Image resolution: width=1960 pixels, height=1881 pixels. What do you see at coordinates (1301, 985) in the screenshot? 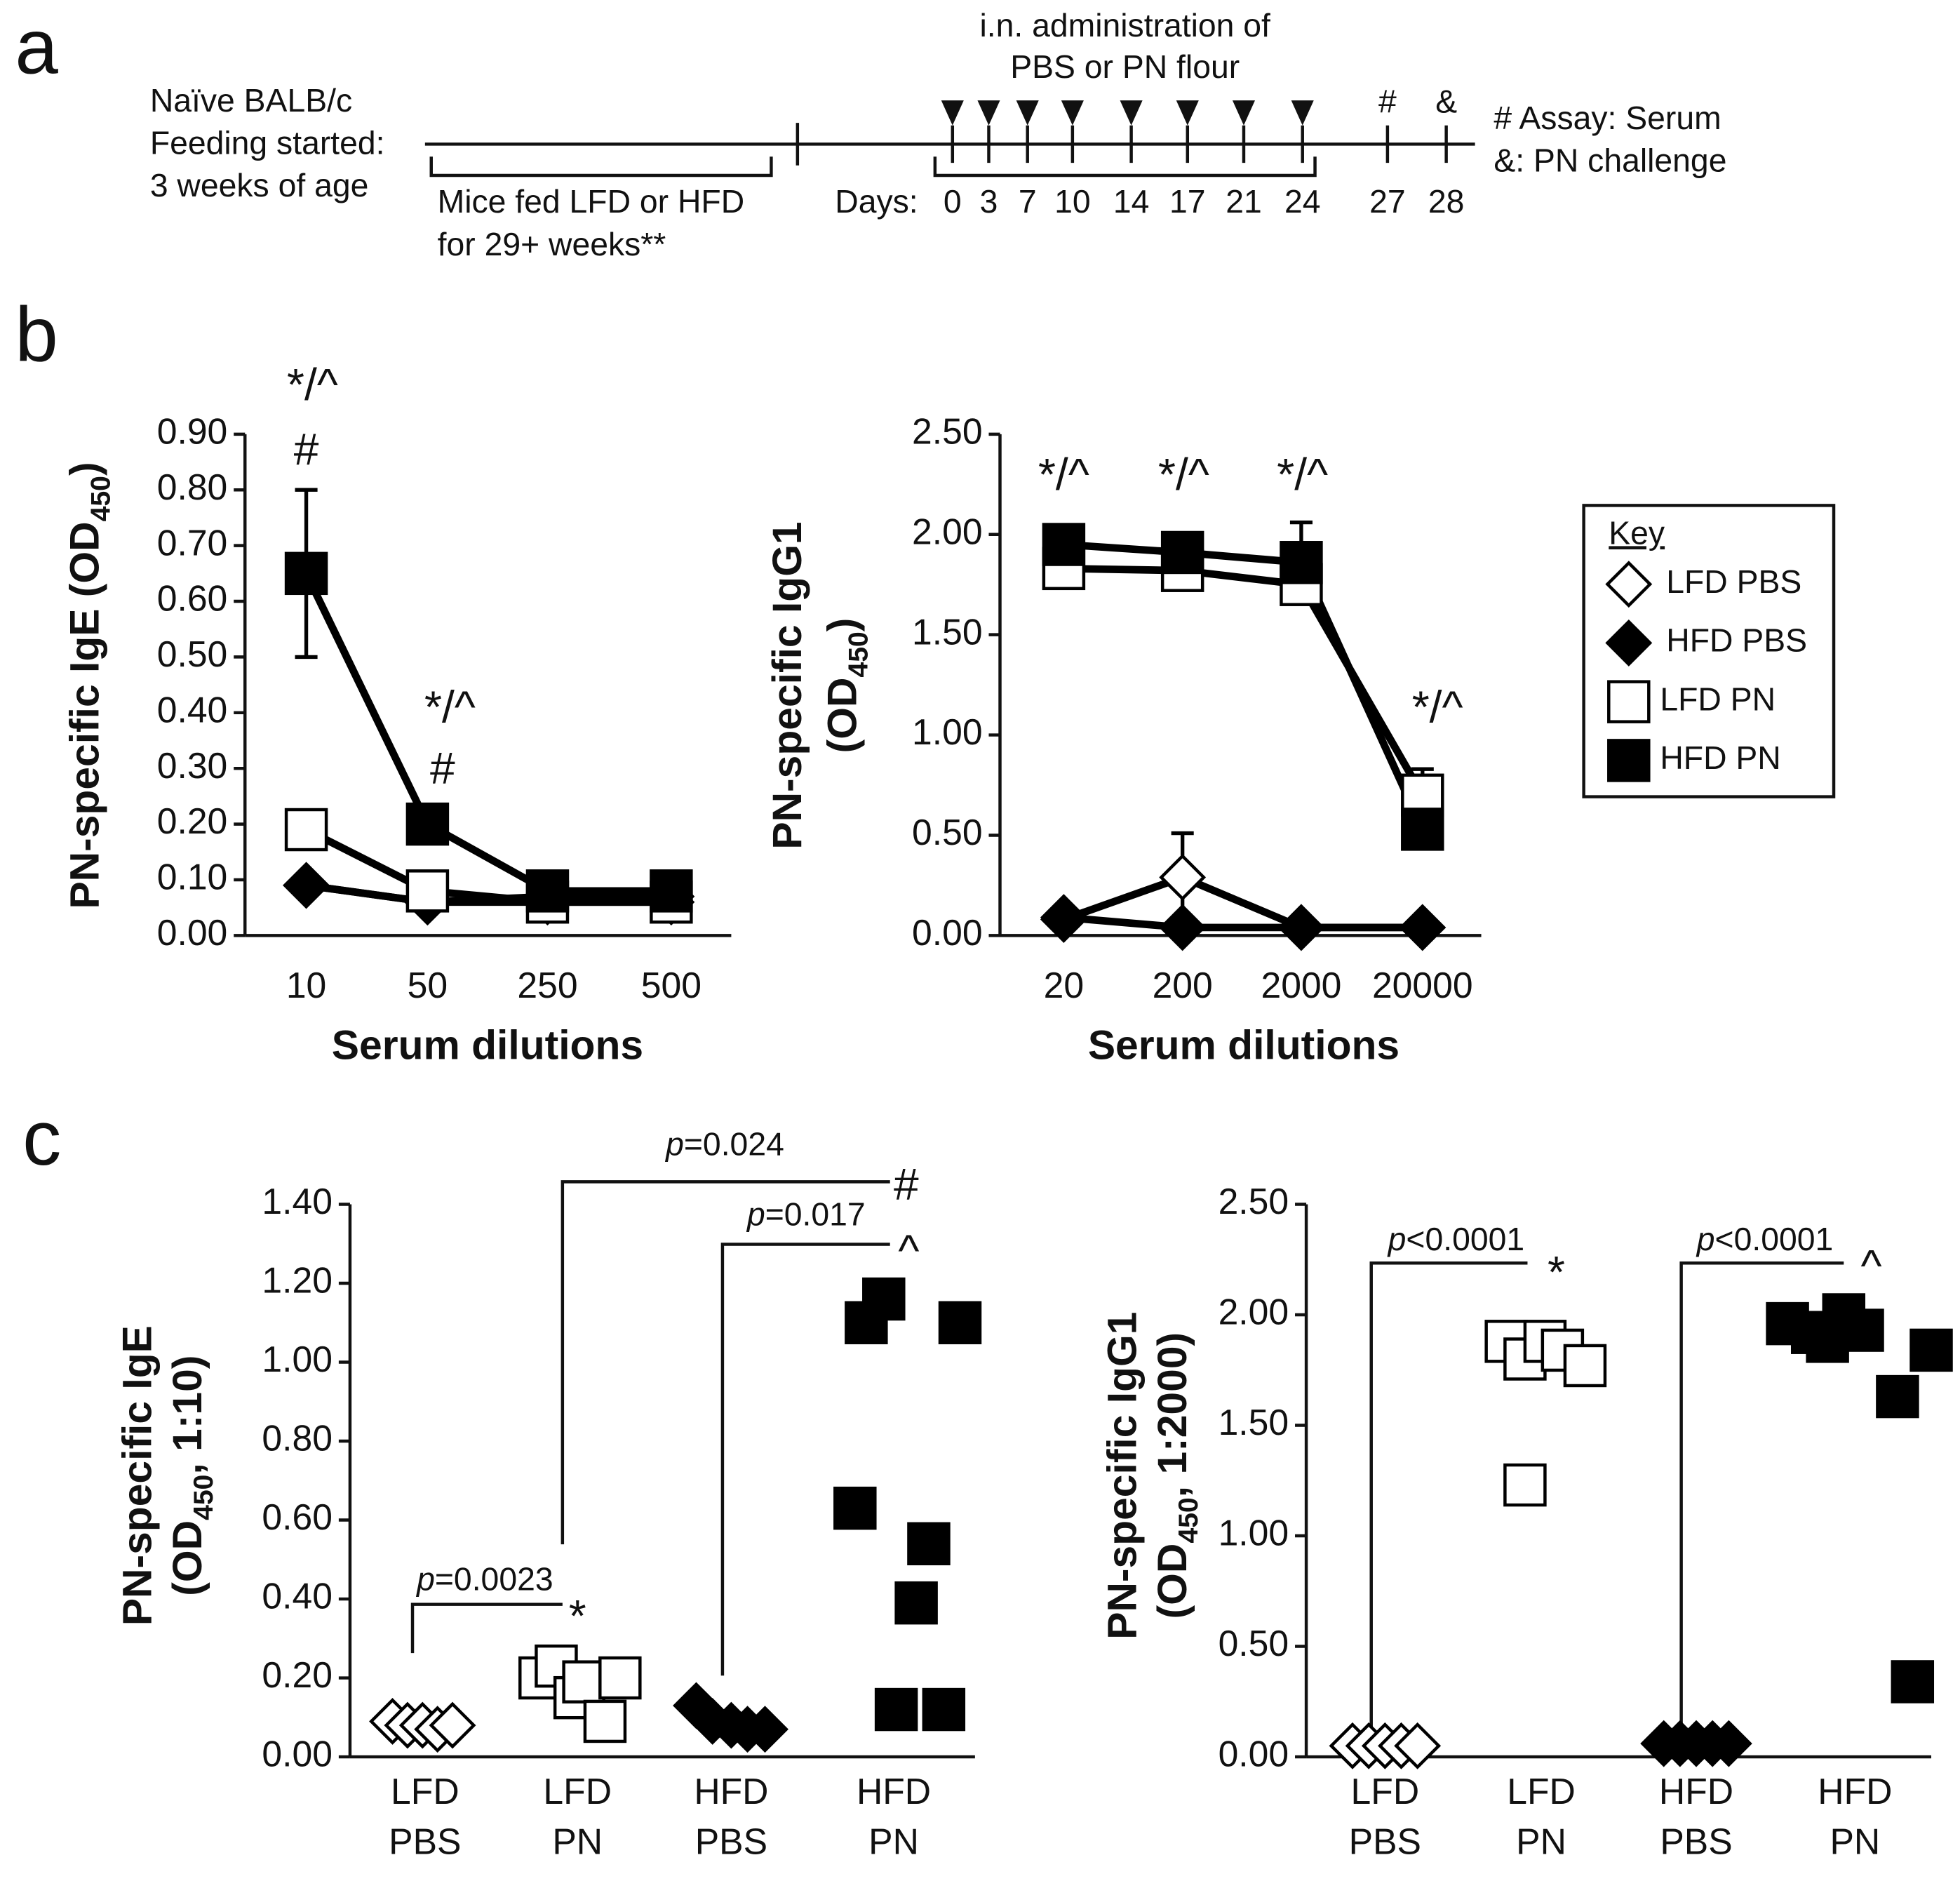
I see `x-tick-label: 2000` at bounding box center [1301, 985].